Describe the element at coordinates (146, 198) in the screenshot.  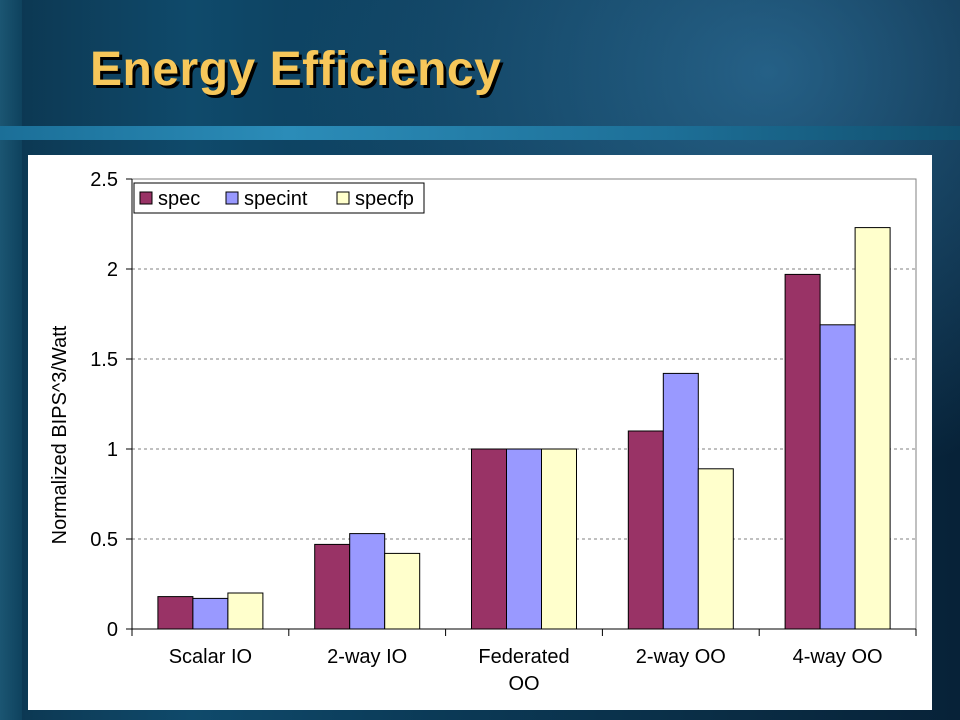
I see `legend-swatch-spec` at that location.